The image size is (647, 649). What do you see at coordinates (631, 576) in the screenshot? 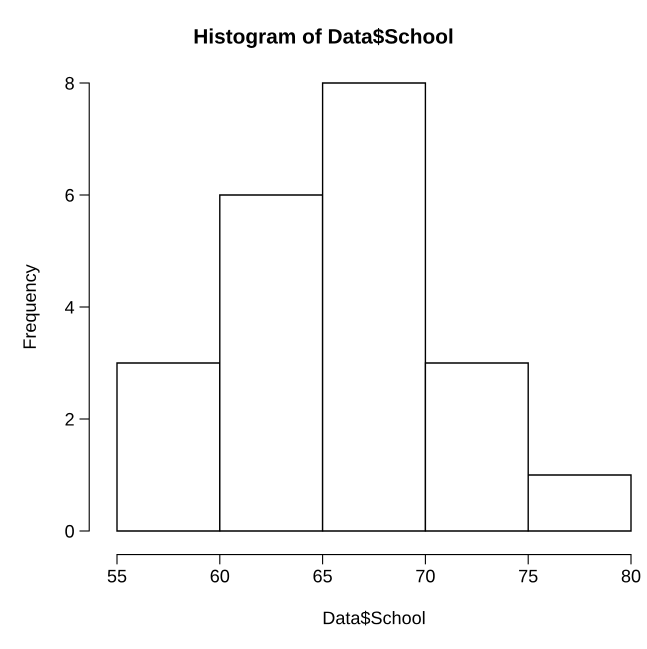
I see `x-tick-label: 80` at bounding box center [631, 576].